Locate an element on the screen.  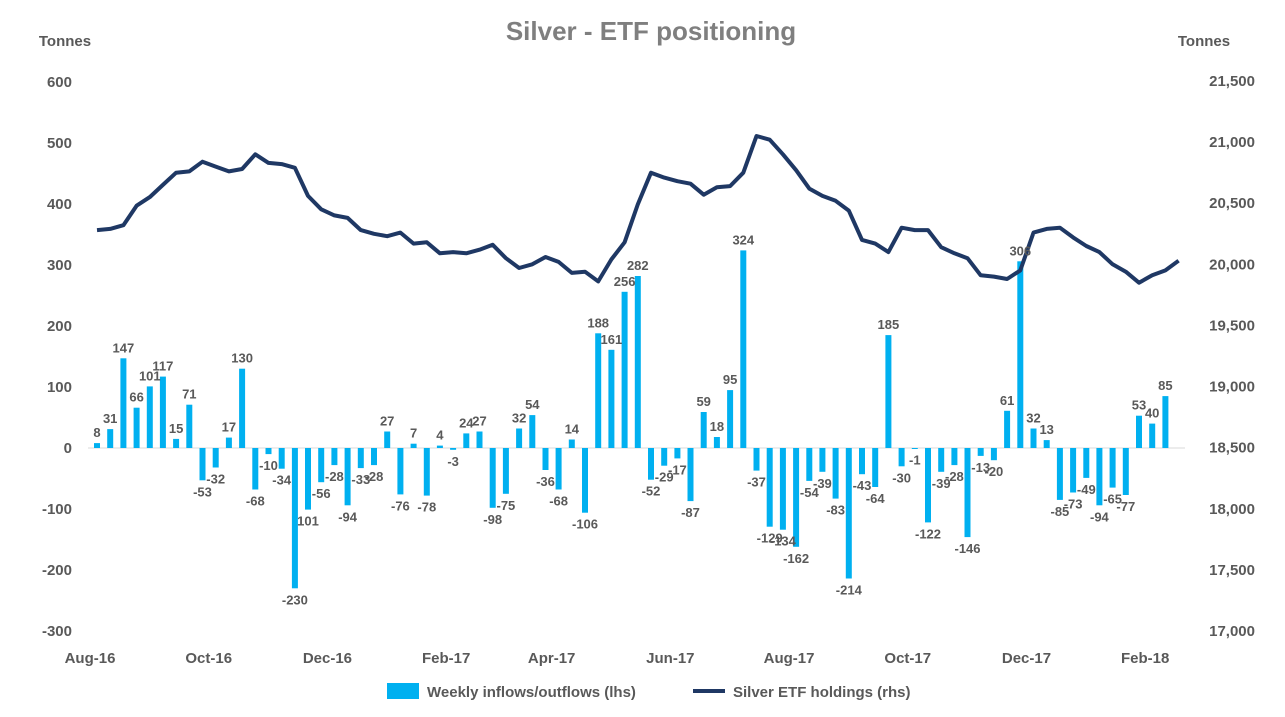
bar-data-label: 101 is located at coordinates (150, 375).